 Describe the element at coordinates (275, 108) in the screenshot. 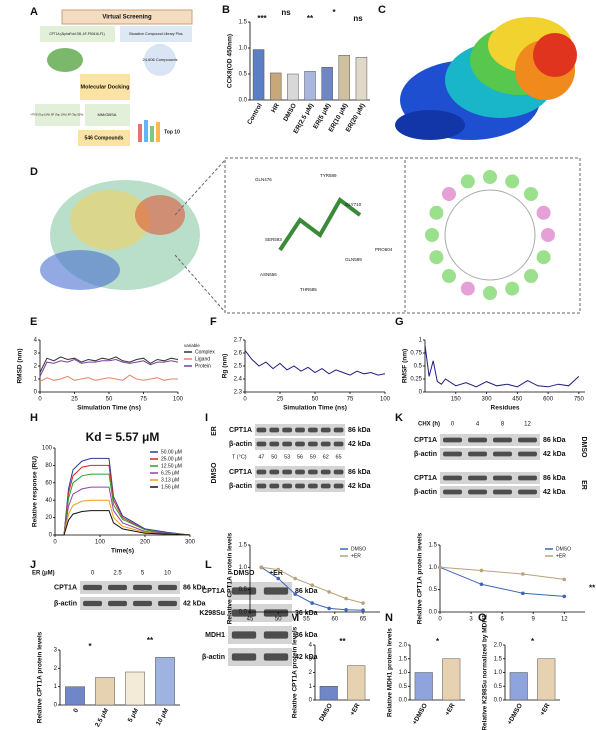

I see `x-tick-label: HR` at that location.